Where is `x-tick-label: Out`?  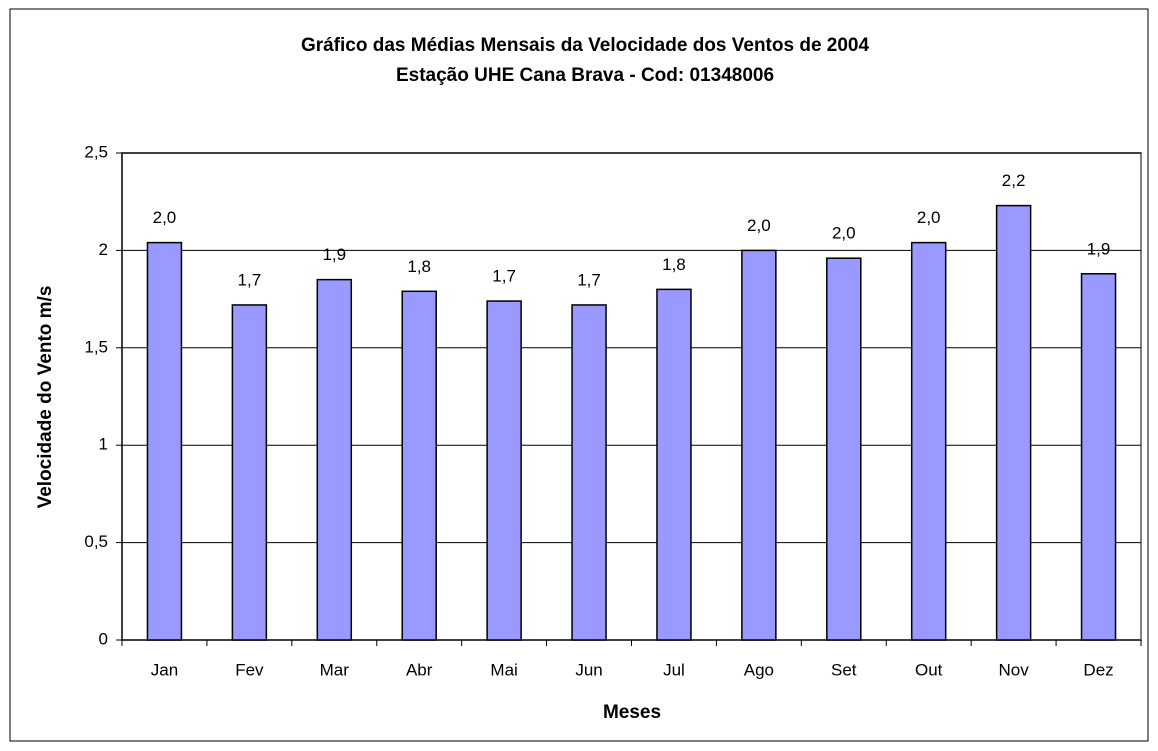 x-tick-label: Out is located at coordinates (929, 669).